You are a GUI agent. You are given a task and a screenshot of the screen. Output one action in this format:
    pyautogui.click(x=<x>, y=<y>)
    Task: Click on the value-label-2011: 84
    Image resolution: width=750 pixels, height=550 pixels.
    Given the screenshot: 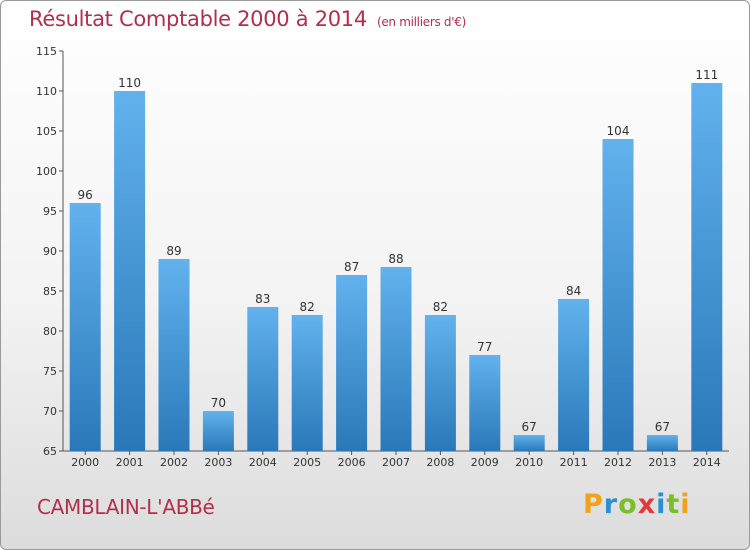 What is the action you would take?
    pyautogui.click(x=573, y=291)
    